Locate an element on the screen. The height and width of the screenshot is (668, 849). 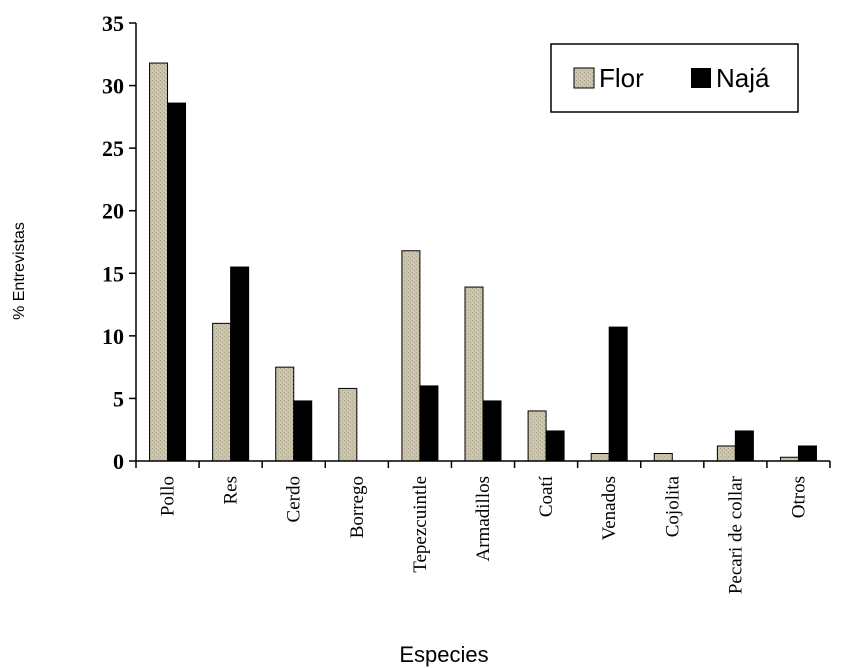
y-tick-label: 5 is located at coordinates (118, 398).